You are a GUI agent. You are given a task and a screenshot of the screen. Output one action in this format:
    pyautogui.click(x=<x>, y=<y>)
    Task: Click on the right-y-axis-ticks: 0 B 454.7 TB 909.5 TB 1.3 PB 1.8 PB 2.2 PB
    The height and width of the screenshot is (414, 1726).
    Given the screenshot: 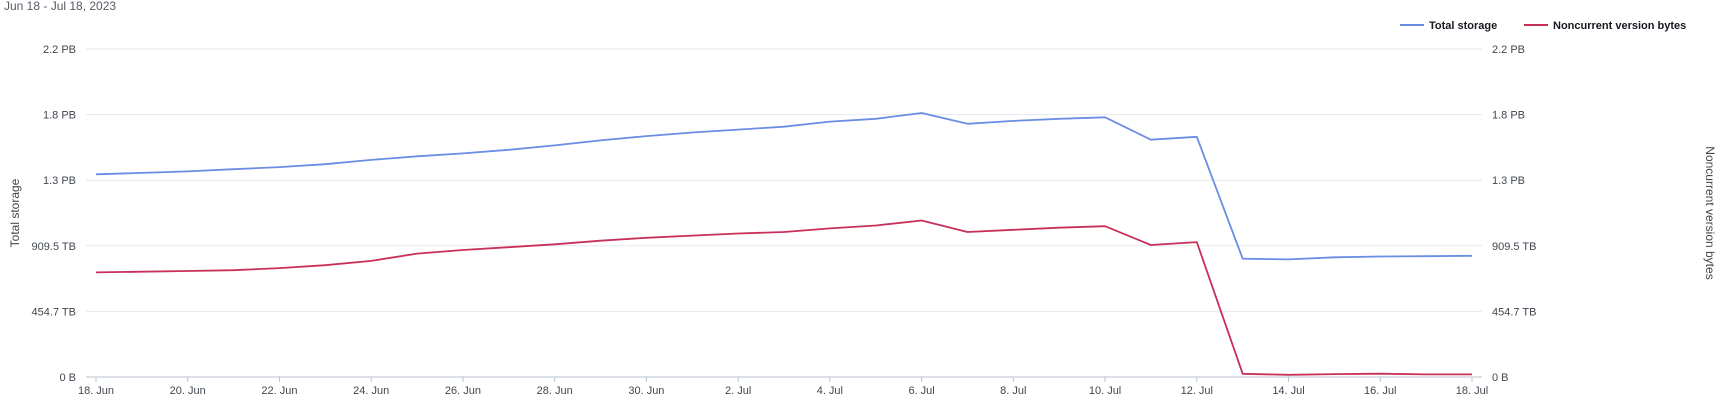 What is the action you would take?
    pyautogui.click(x=1514, y=214)
    